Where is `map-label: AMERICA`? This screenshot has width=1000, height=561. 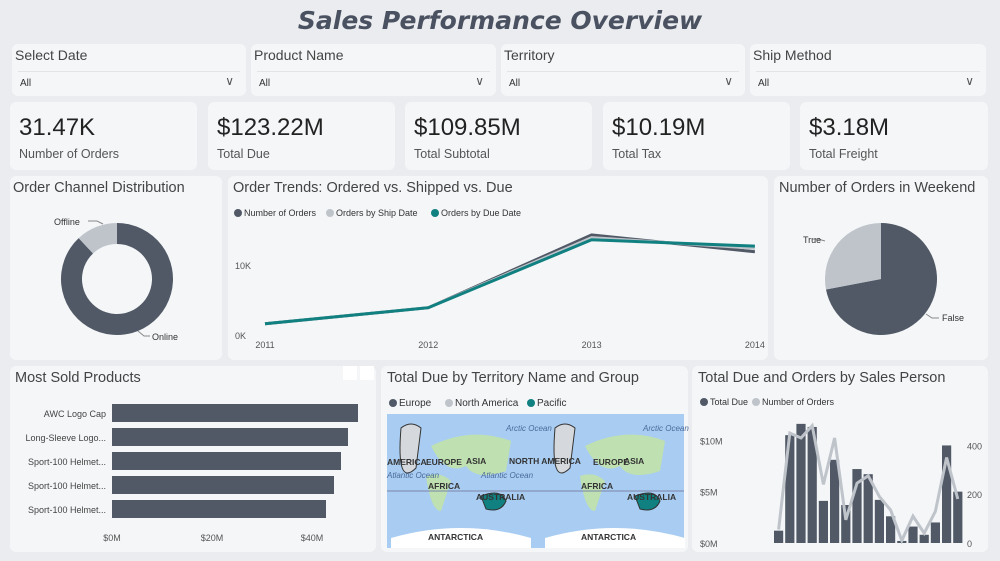
map-label: AMERICA is located at coordinates (407, 462).